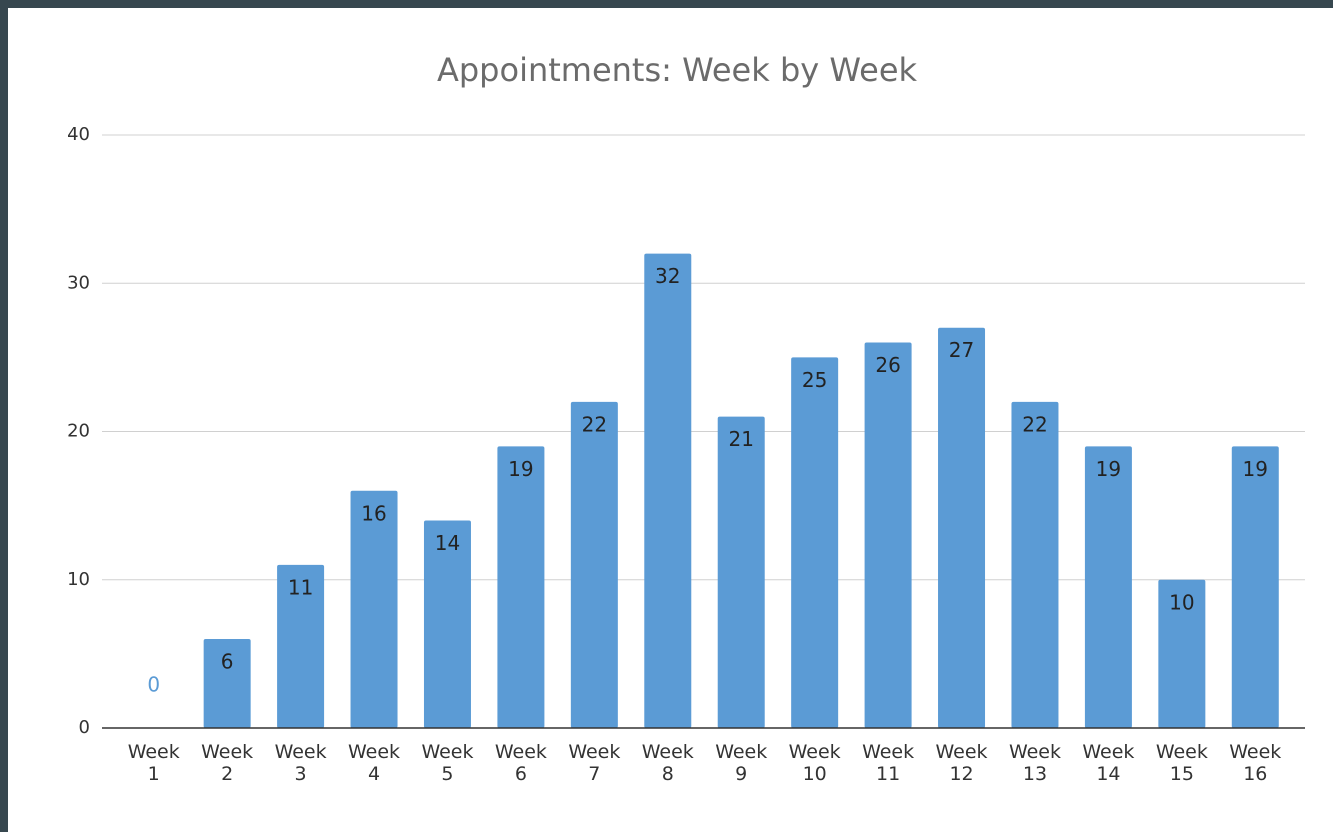  What do you see at coordinates (1181, 602) in the screenshot?
I see `data-label: 10` at bounding box center [1181, 602].